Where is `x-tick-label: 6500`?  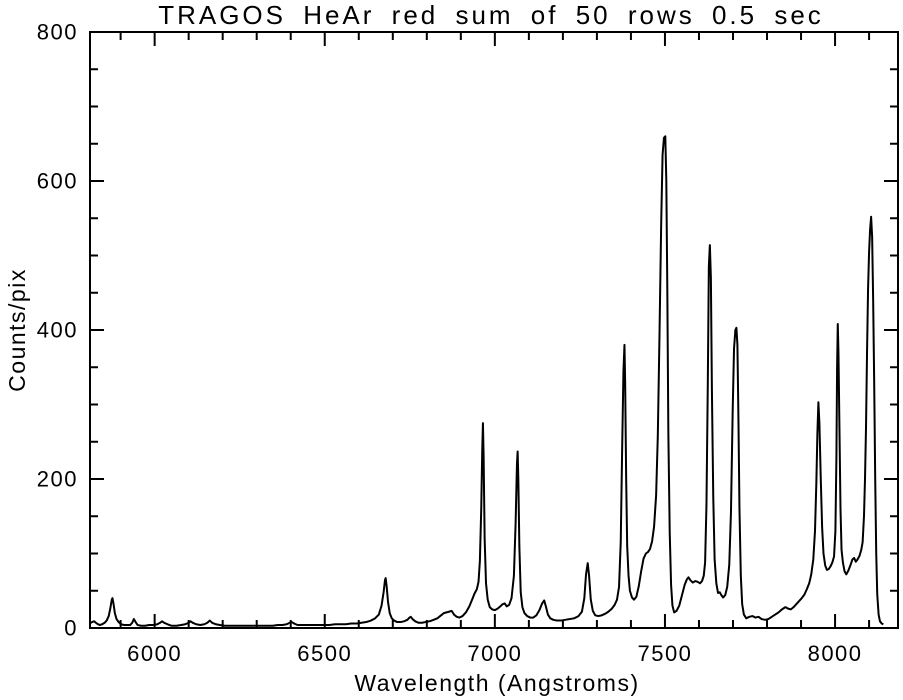
x-tick-label: 6500 is located at coordinates (324, 653).